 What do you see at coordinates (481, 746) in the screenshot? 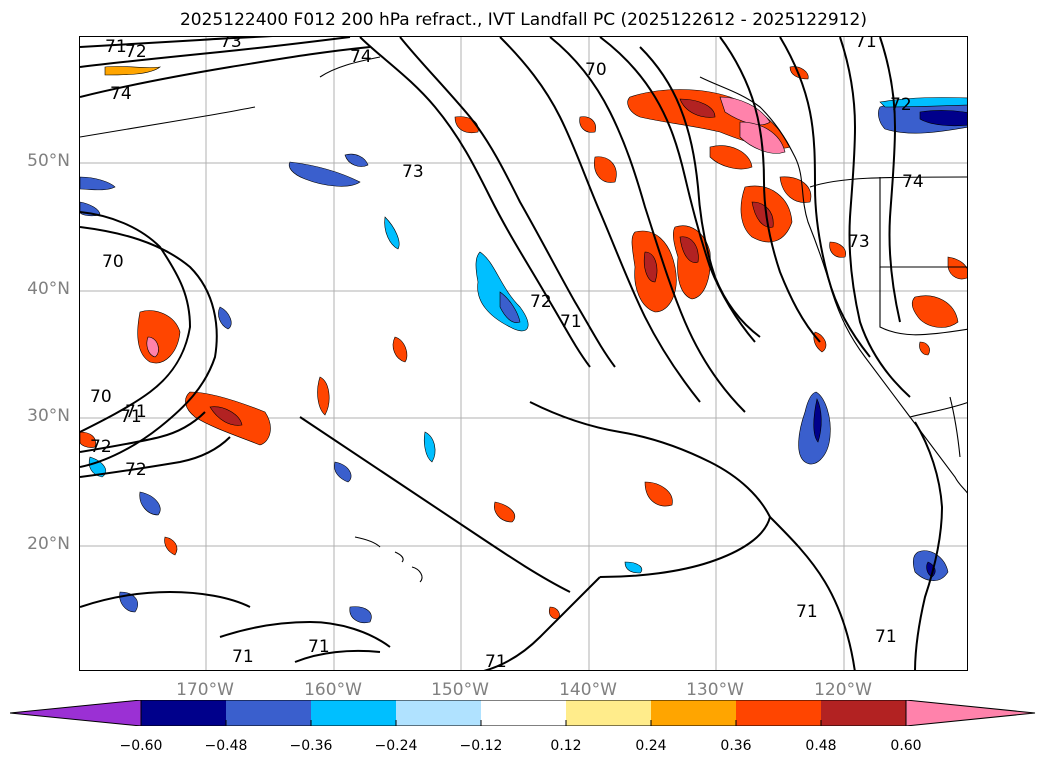
I see `colorbar-tick-label: −0.12` at bounding box center [481, 746].